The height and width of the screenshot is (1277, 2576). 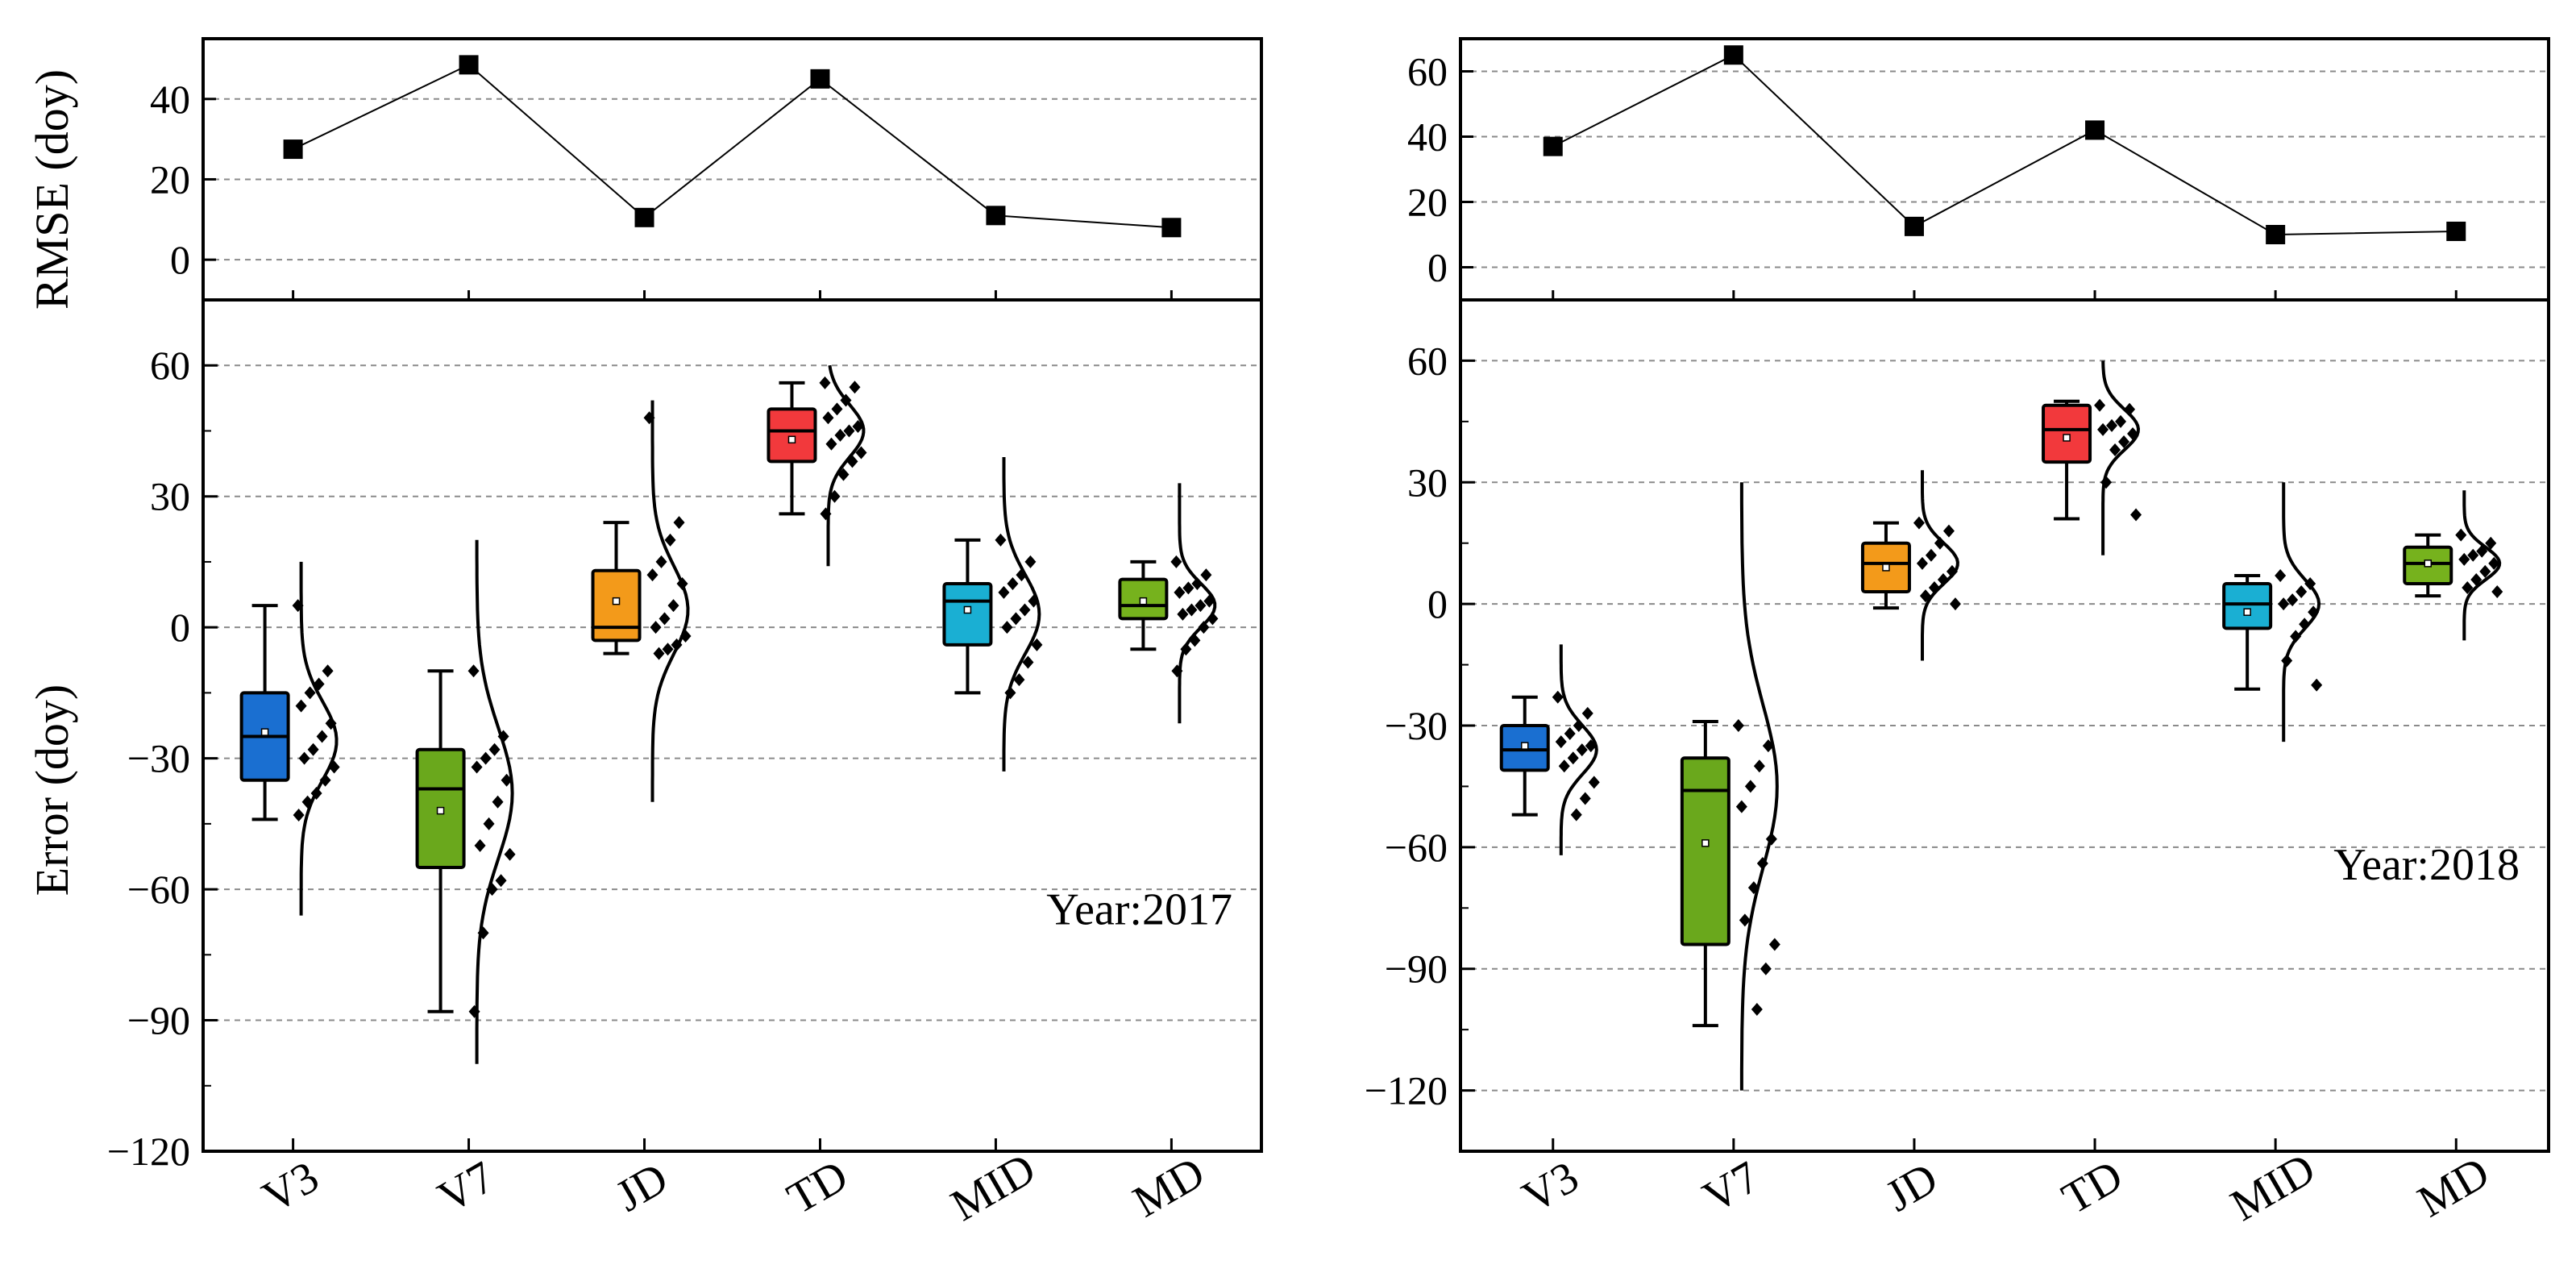 I want to click on rmse-axis-title: RMSE (doy), so click(x=52, y=190).